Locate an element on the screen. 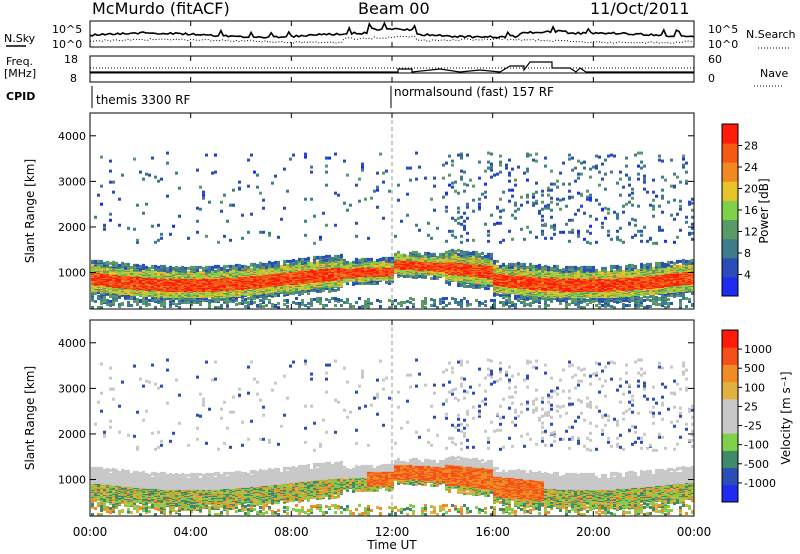 The image size is (800, 554). nave-label: Nave is located at coordinates (774, 73).